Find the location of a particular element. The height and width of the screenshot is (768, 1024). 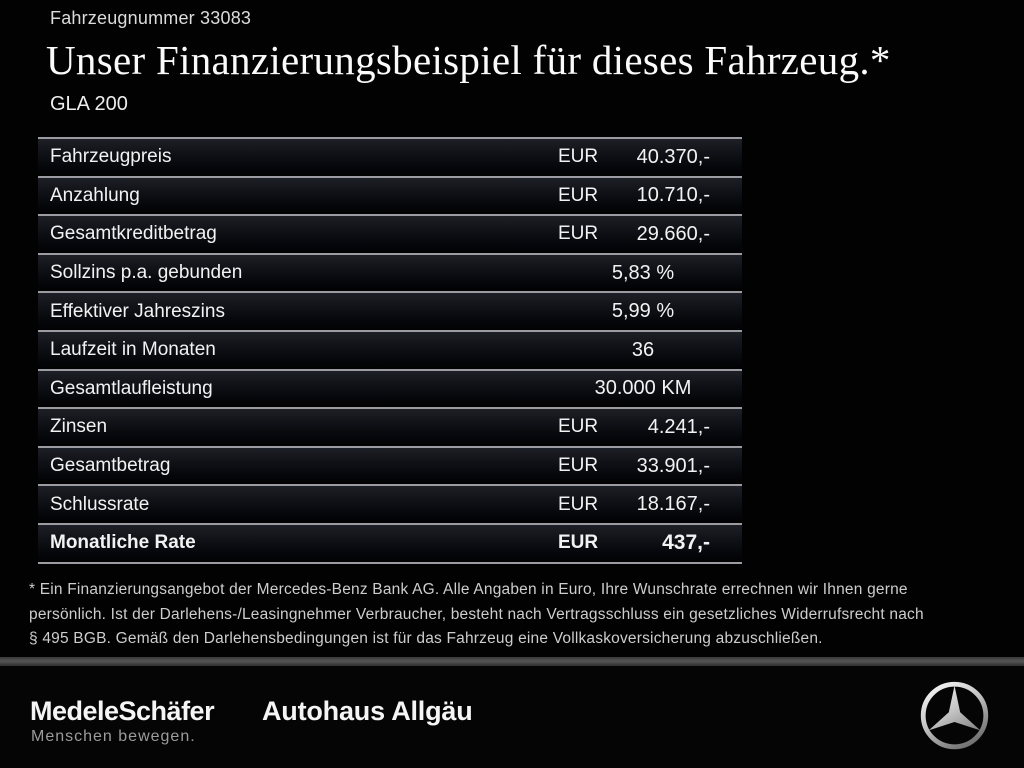

row-value-area: EUR 29.660,- is located at coordinates (650, 234).